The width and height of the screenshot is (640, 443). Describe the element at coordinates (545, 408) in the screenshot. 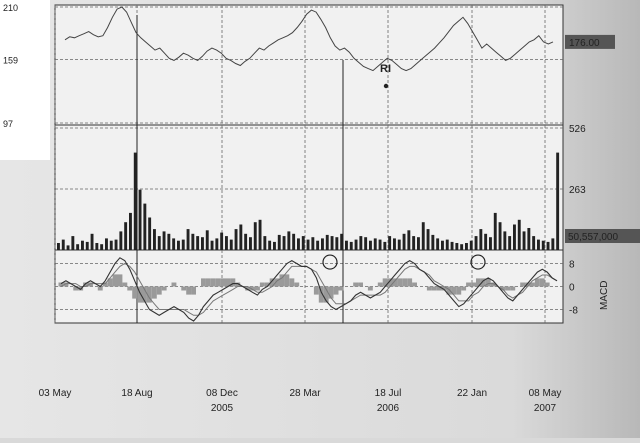

I see `x-year-label: 2007` at that location.